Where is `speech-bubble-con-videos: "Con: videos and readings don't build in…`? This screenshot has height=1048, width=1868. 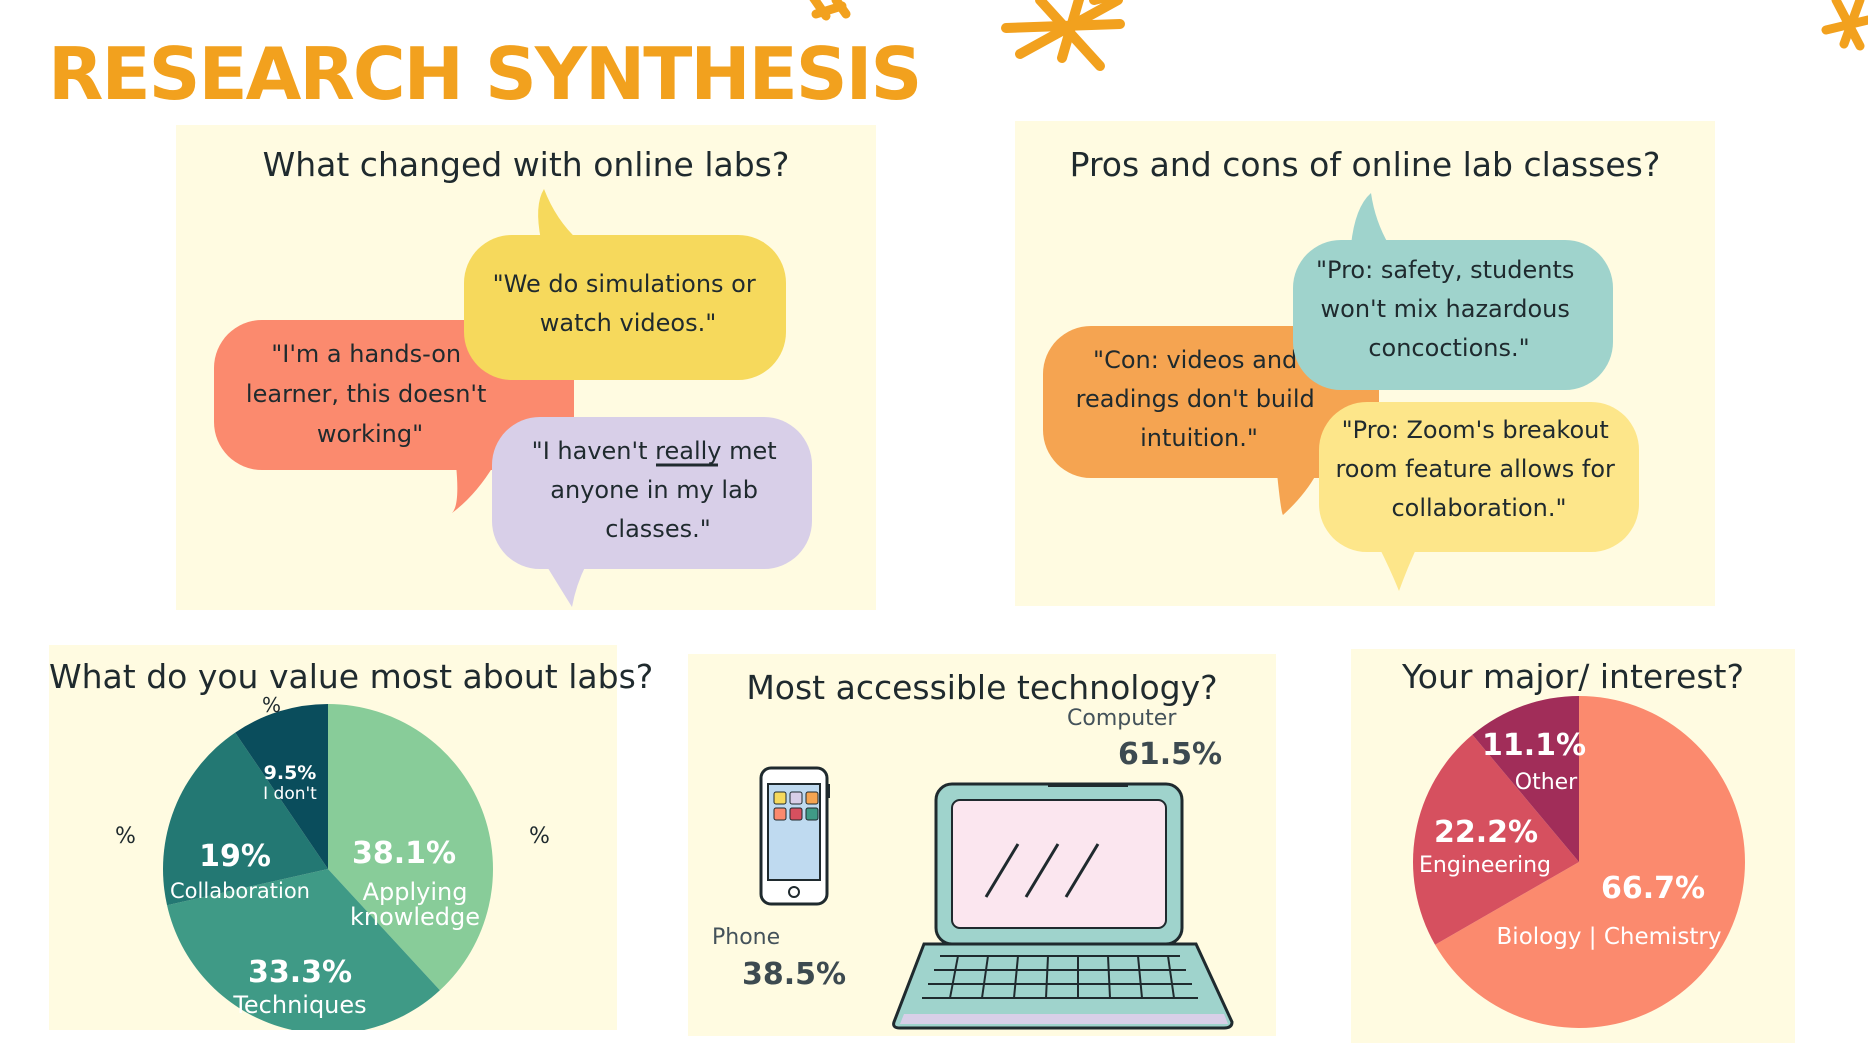
speech-bubble-con-videos: "Con: videos and readings don't build in… is located at coordinates (1211, 420).